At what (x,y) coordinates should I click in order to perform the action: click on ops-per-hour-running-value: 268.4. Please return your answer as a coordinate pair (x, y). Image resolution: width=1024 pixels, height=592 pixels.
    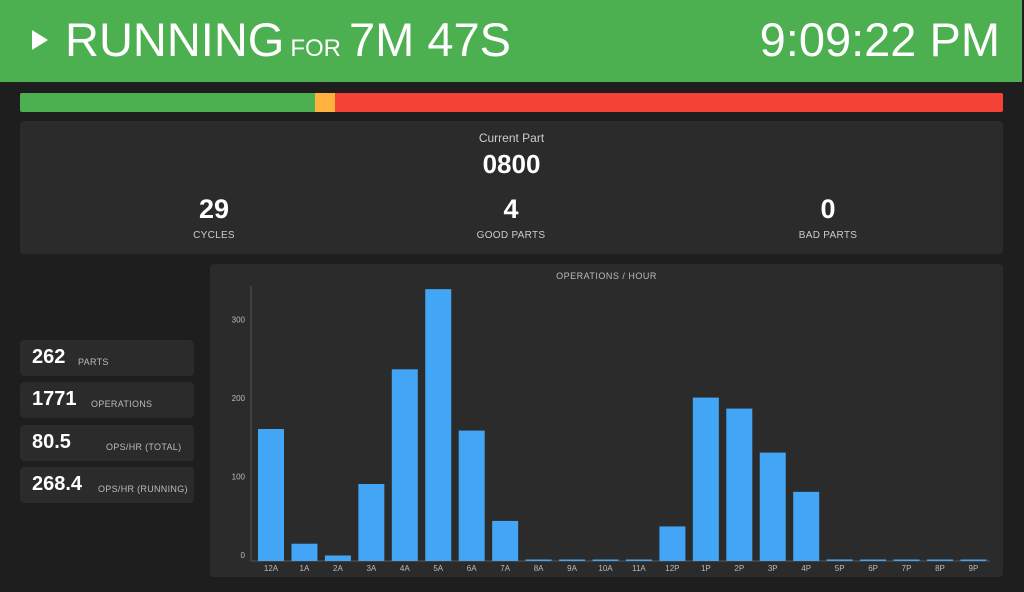
    Looking at the image, I should click on (57, 484).